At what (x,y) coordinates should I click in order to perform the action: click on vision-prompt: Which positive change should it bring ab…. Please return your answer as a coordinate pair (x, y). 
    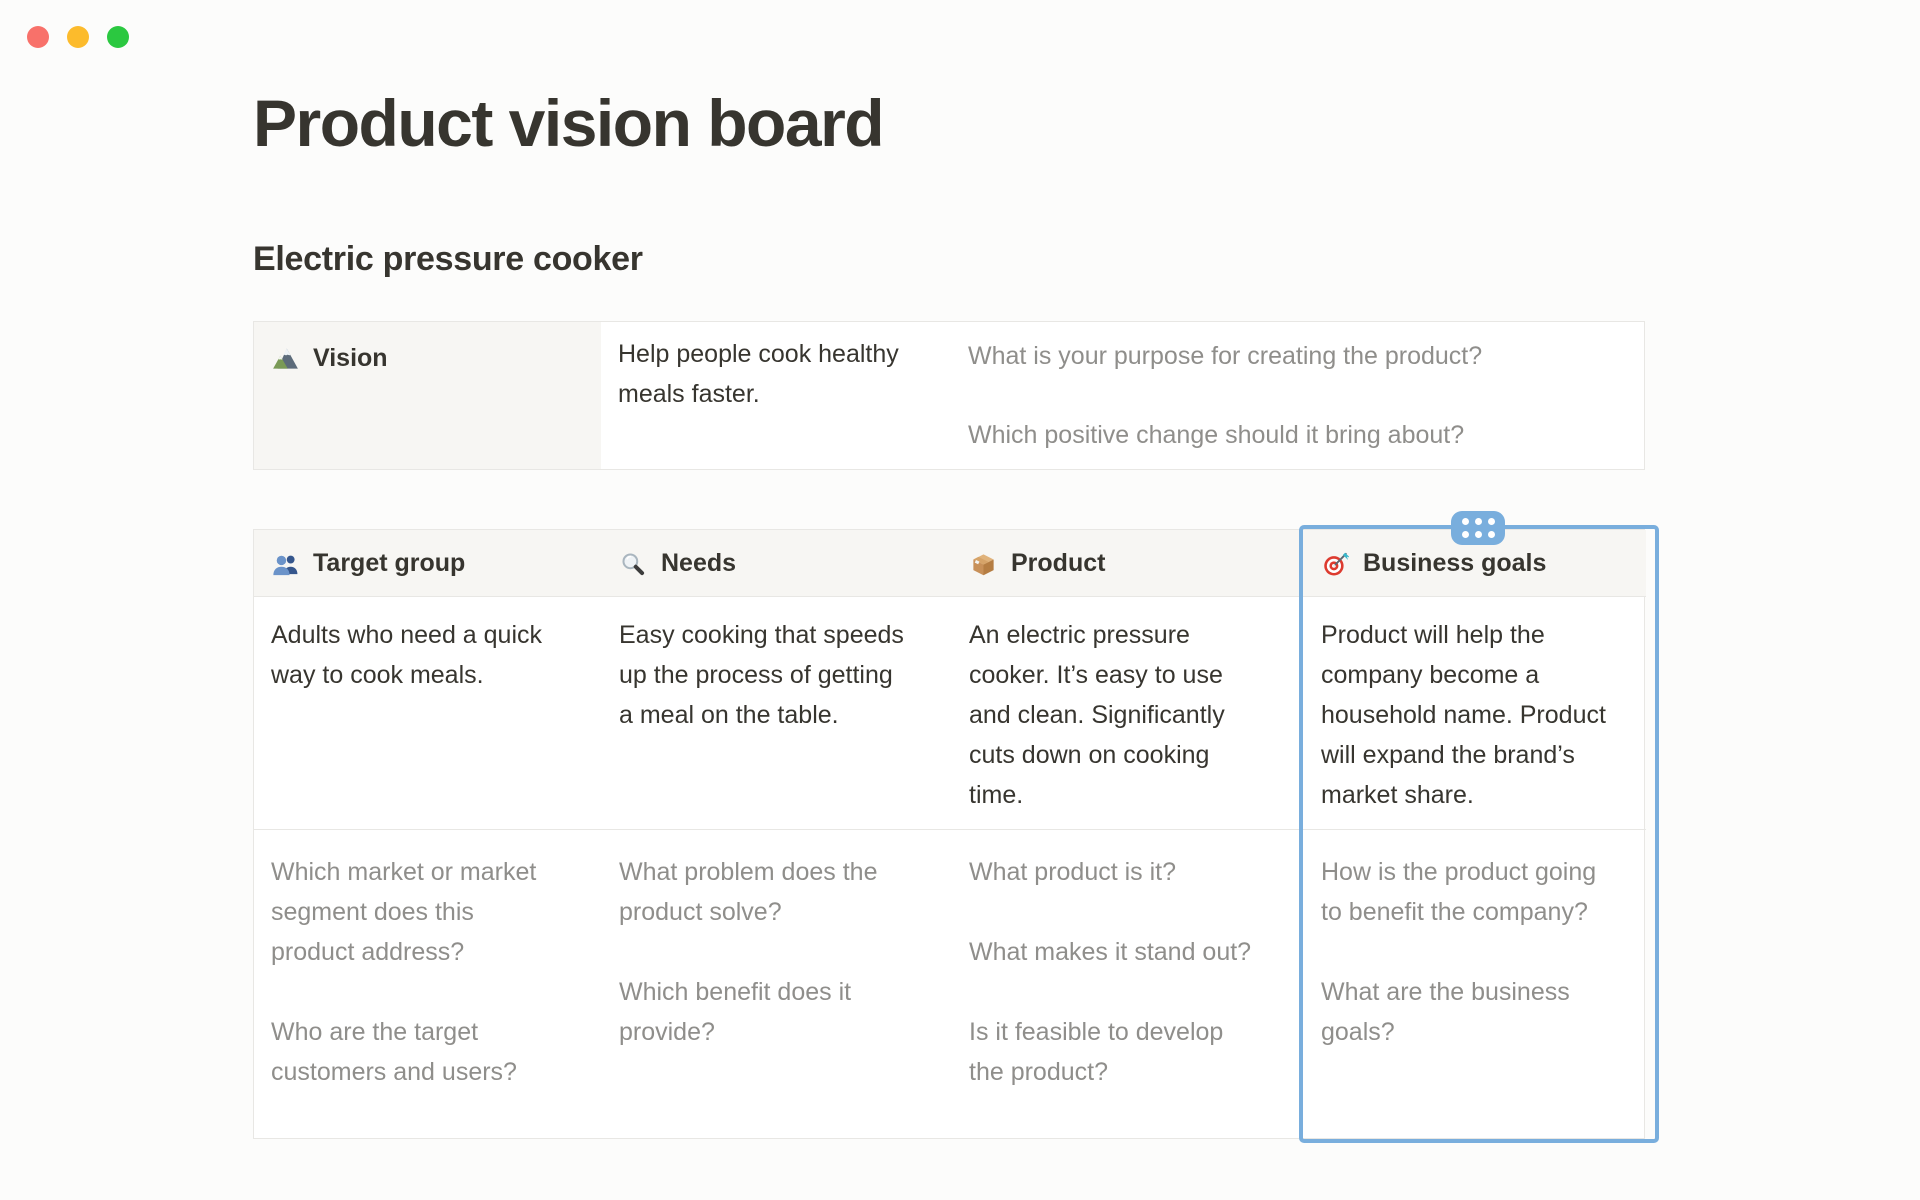
    Looking at the image, I should click on (1216, 435).